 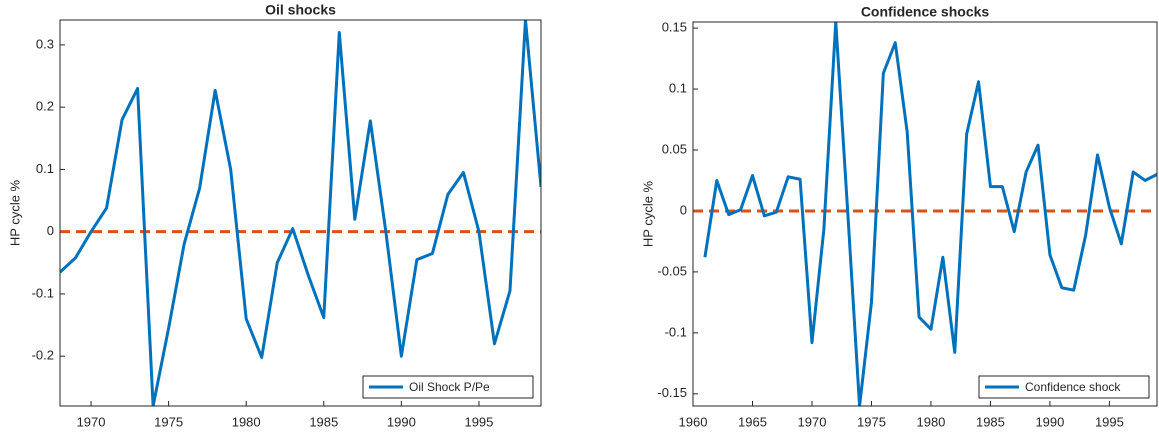 What do you see at coordinates (925, 12) in the screenshot?
I see `chart-title: Confidence shocks` at bounding box center [925, 12].